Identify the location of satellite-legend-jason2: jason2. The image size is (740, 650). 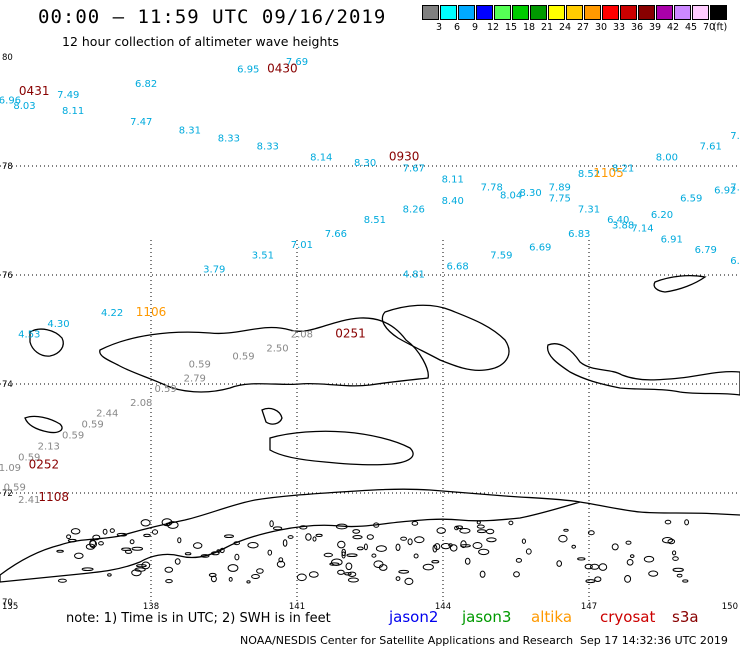
(414, 617).